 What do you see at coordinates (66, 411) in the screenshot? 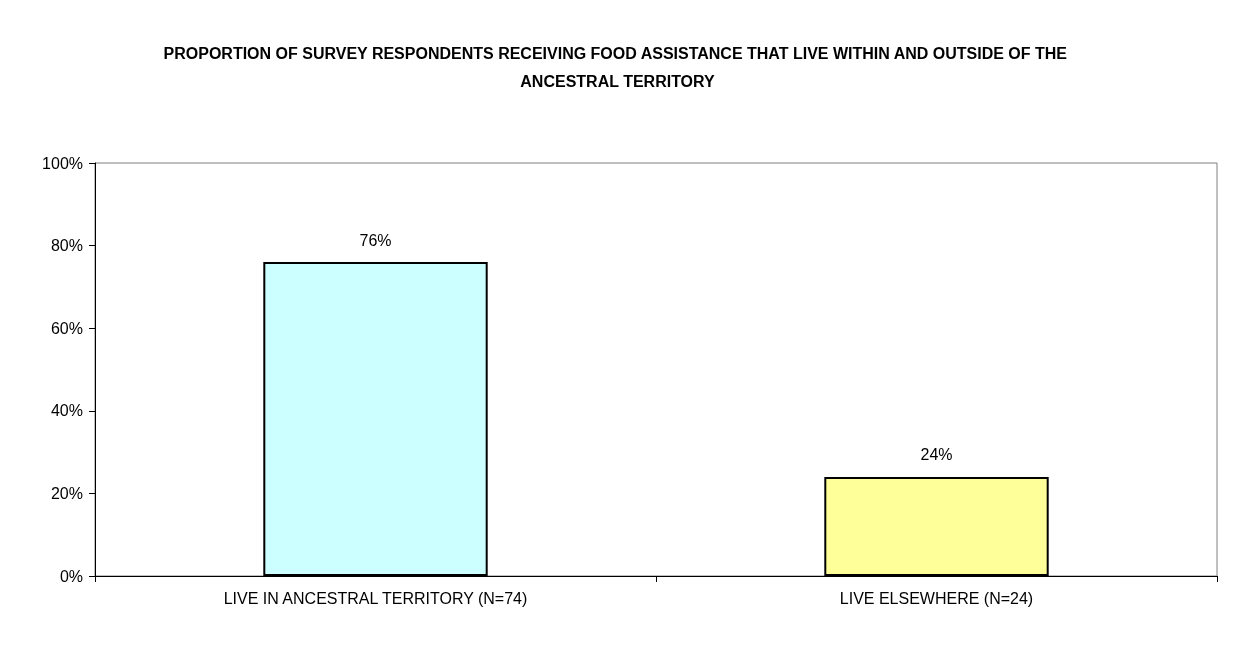
I see `y-tick-label: 40%` at bounding box center [66, 411].